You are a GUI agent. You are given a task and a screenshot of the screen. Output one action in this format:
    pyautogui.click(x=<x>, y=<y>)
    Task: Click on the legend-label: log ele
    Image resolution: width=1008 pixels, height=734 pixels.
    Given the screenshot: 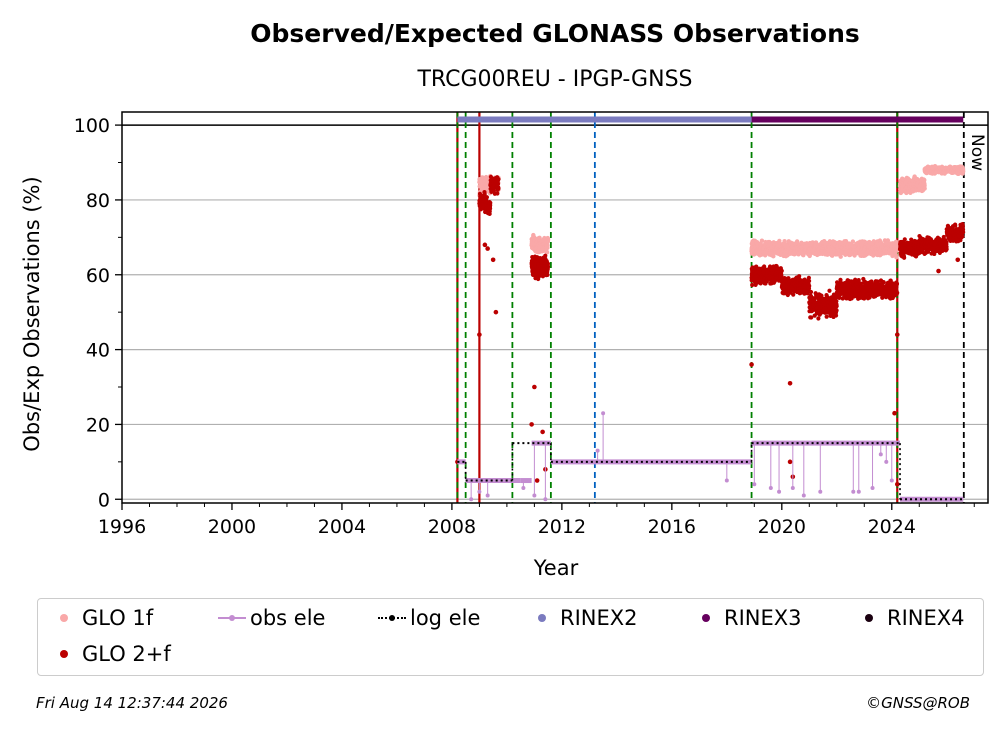 What is the action you would take?
    pyautogui.click(x=445, y=618)
    